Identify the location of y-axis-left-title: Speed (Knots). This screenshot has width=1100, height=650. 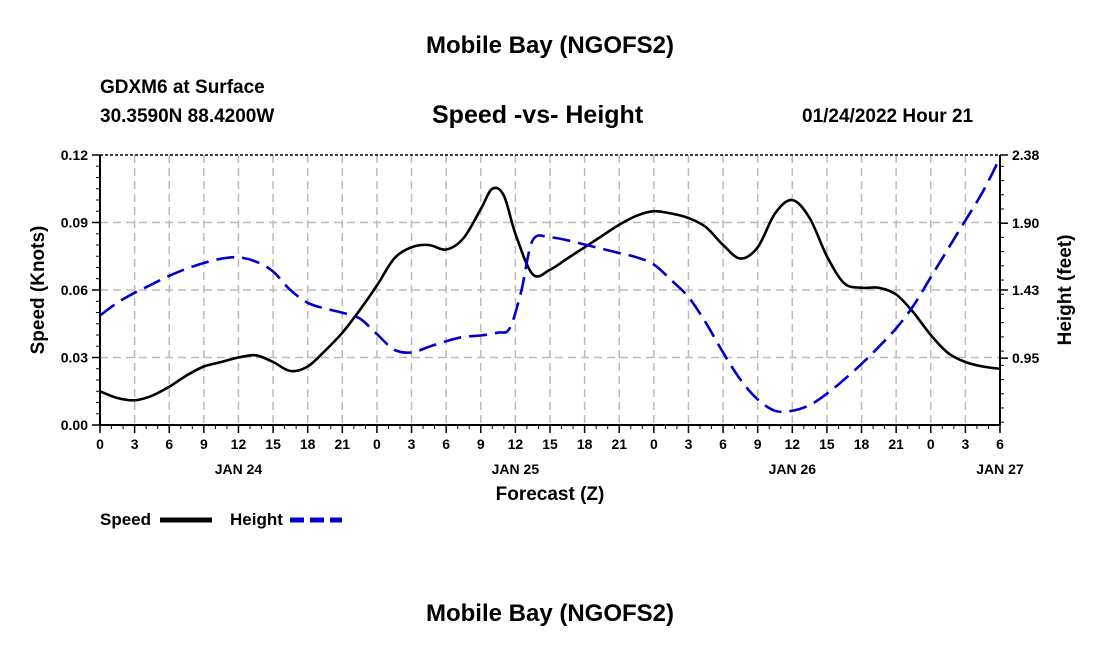
(38, 290).